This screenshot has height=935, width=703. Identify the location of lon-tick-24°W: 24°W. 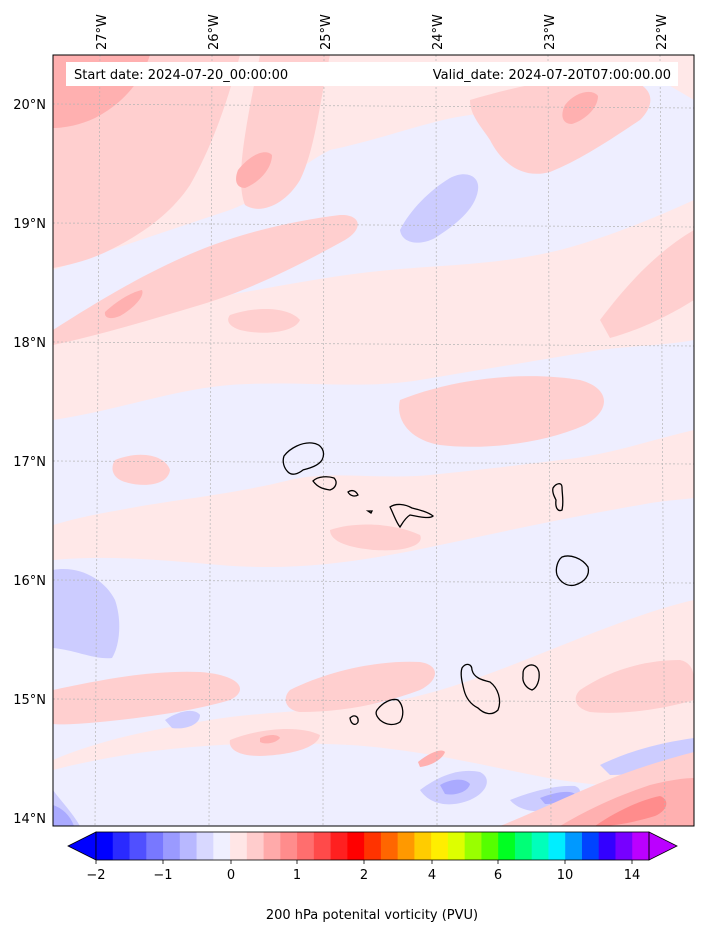
(438, 32).